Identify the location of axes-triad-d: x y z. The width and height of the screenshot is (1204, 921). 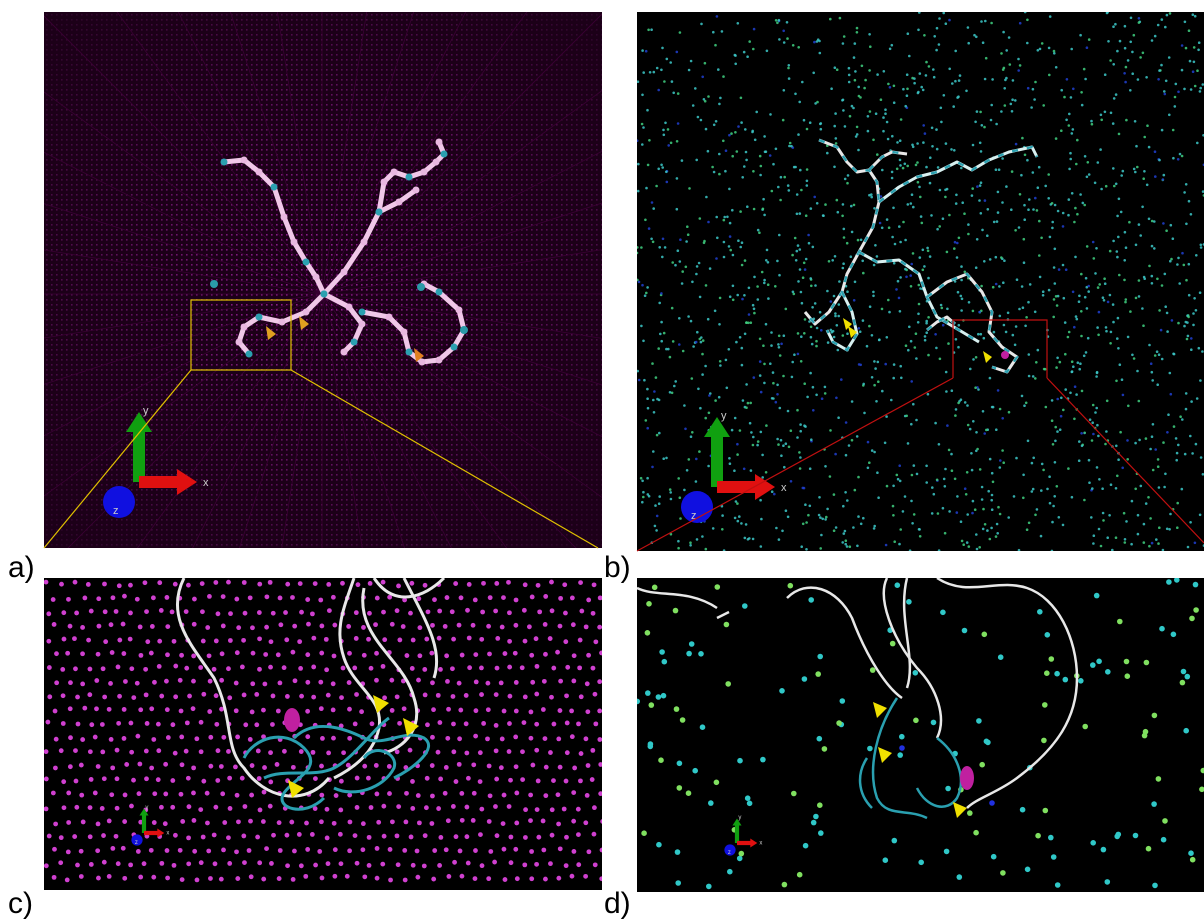
(743, 835).